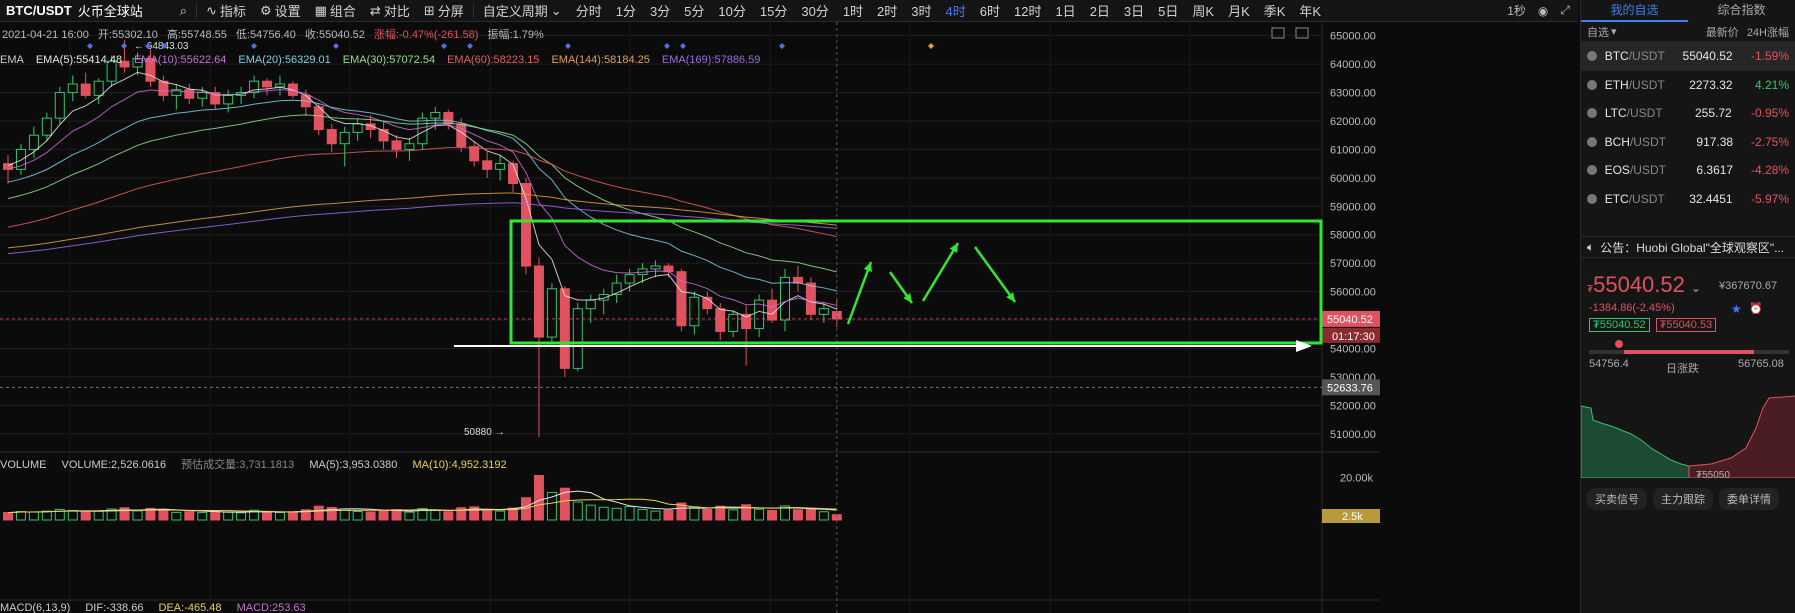  I want to click on col-change: 24H涨幅, so click(1767, 32).